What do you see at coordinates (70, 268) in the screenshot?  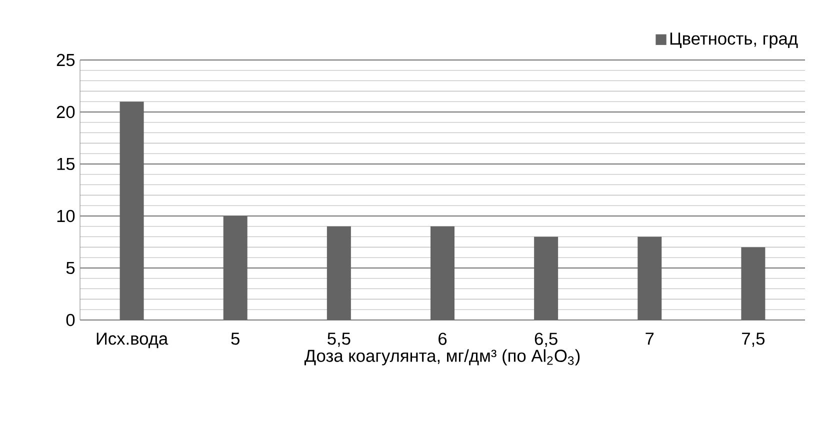 I see `y-tick-label: 5` at bounding box center [70, 268].